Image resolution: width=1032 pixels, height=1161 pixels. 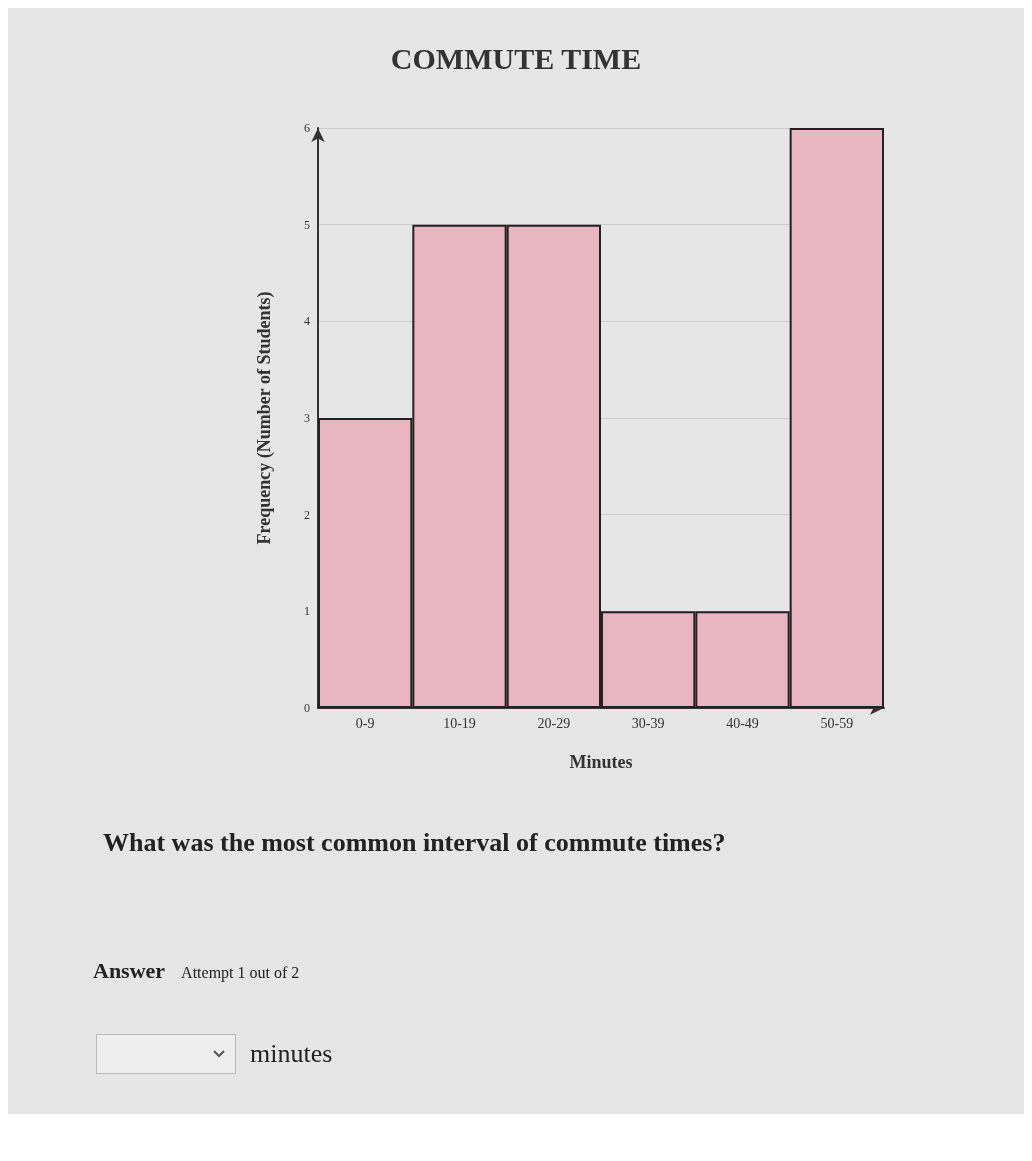 I want to click on x-tick-label: 10-19, so click(x=459, y=723).